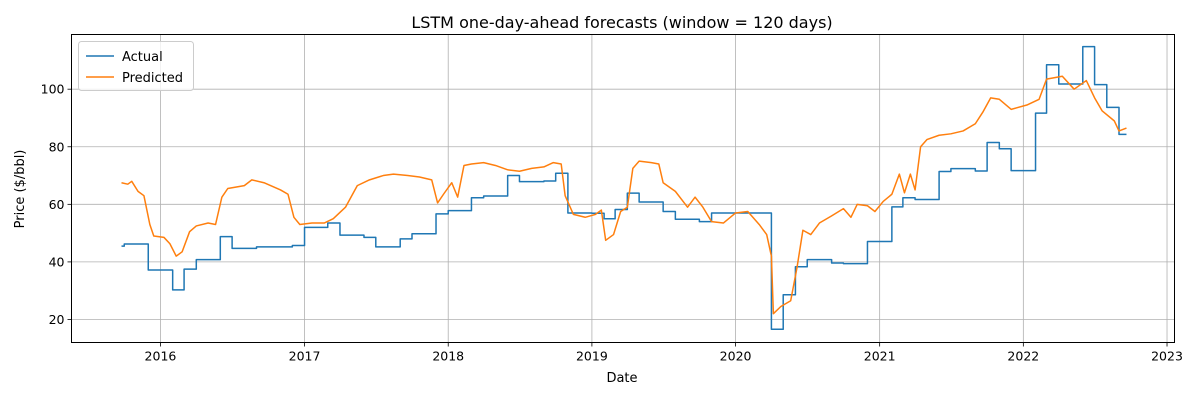  I want to click on y-tick-label: 60, so click(57, 204).